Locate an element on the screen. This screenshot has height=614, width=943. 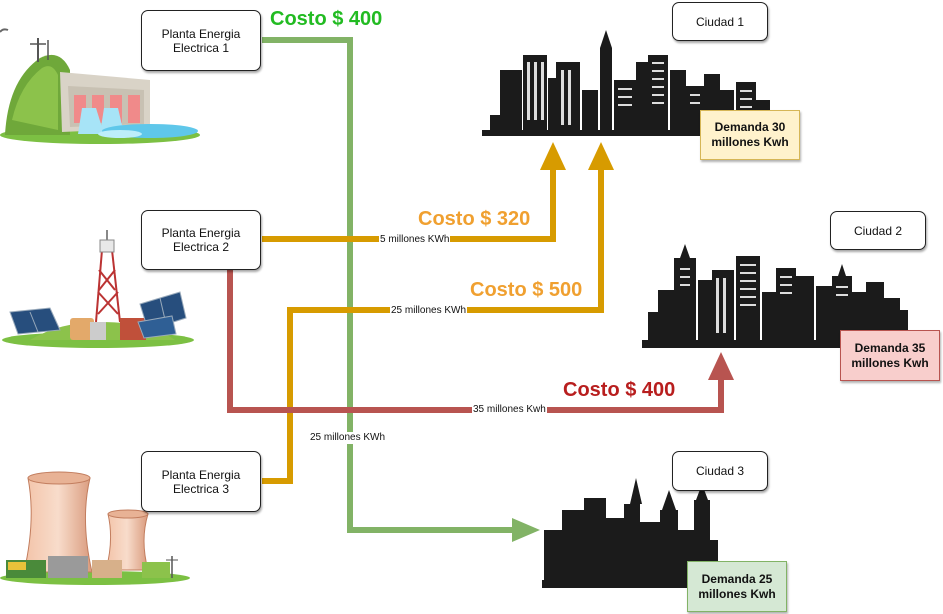
city-label: Ciudad 3 is located at coordinates (720, 471).